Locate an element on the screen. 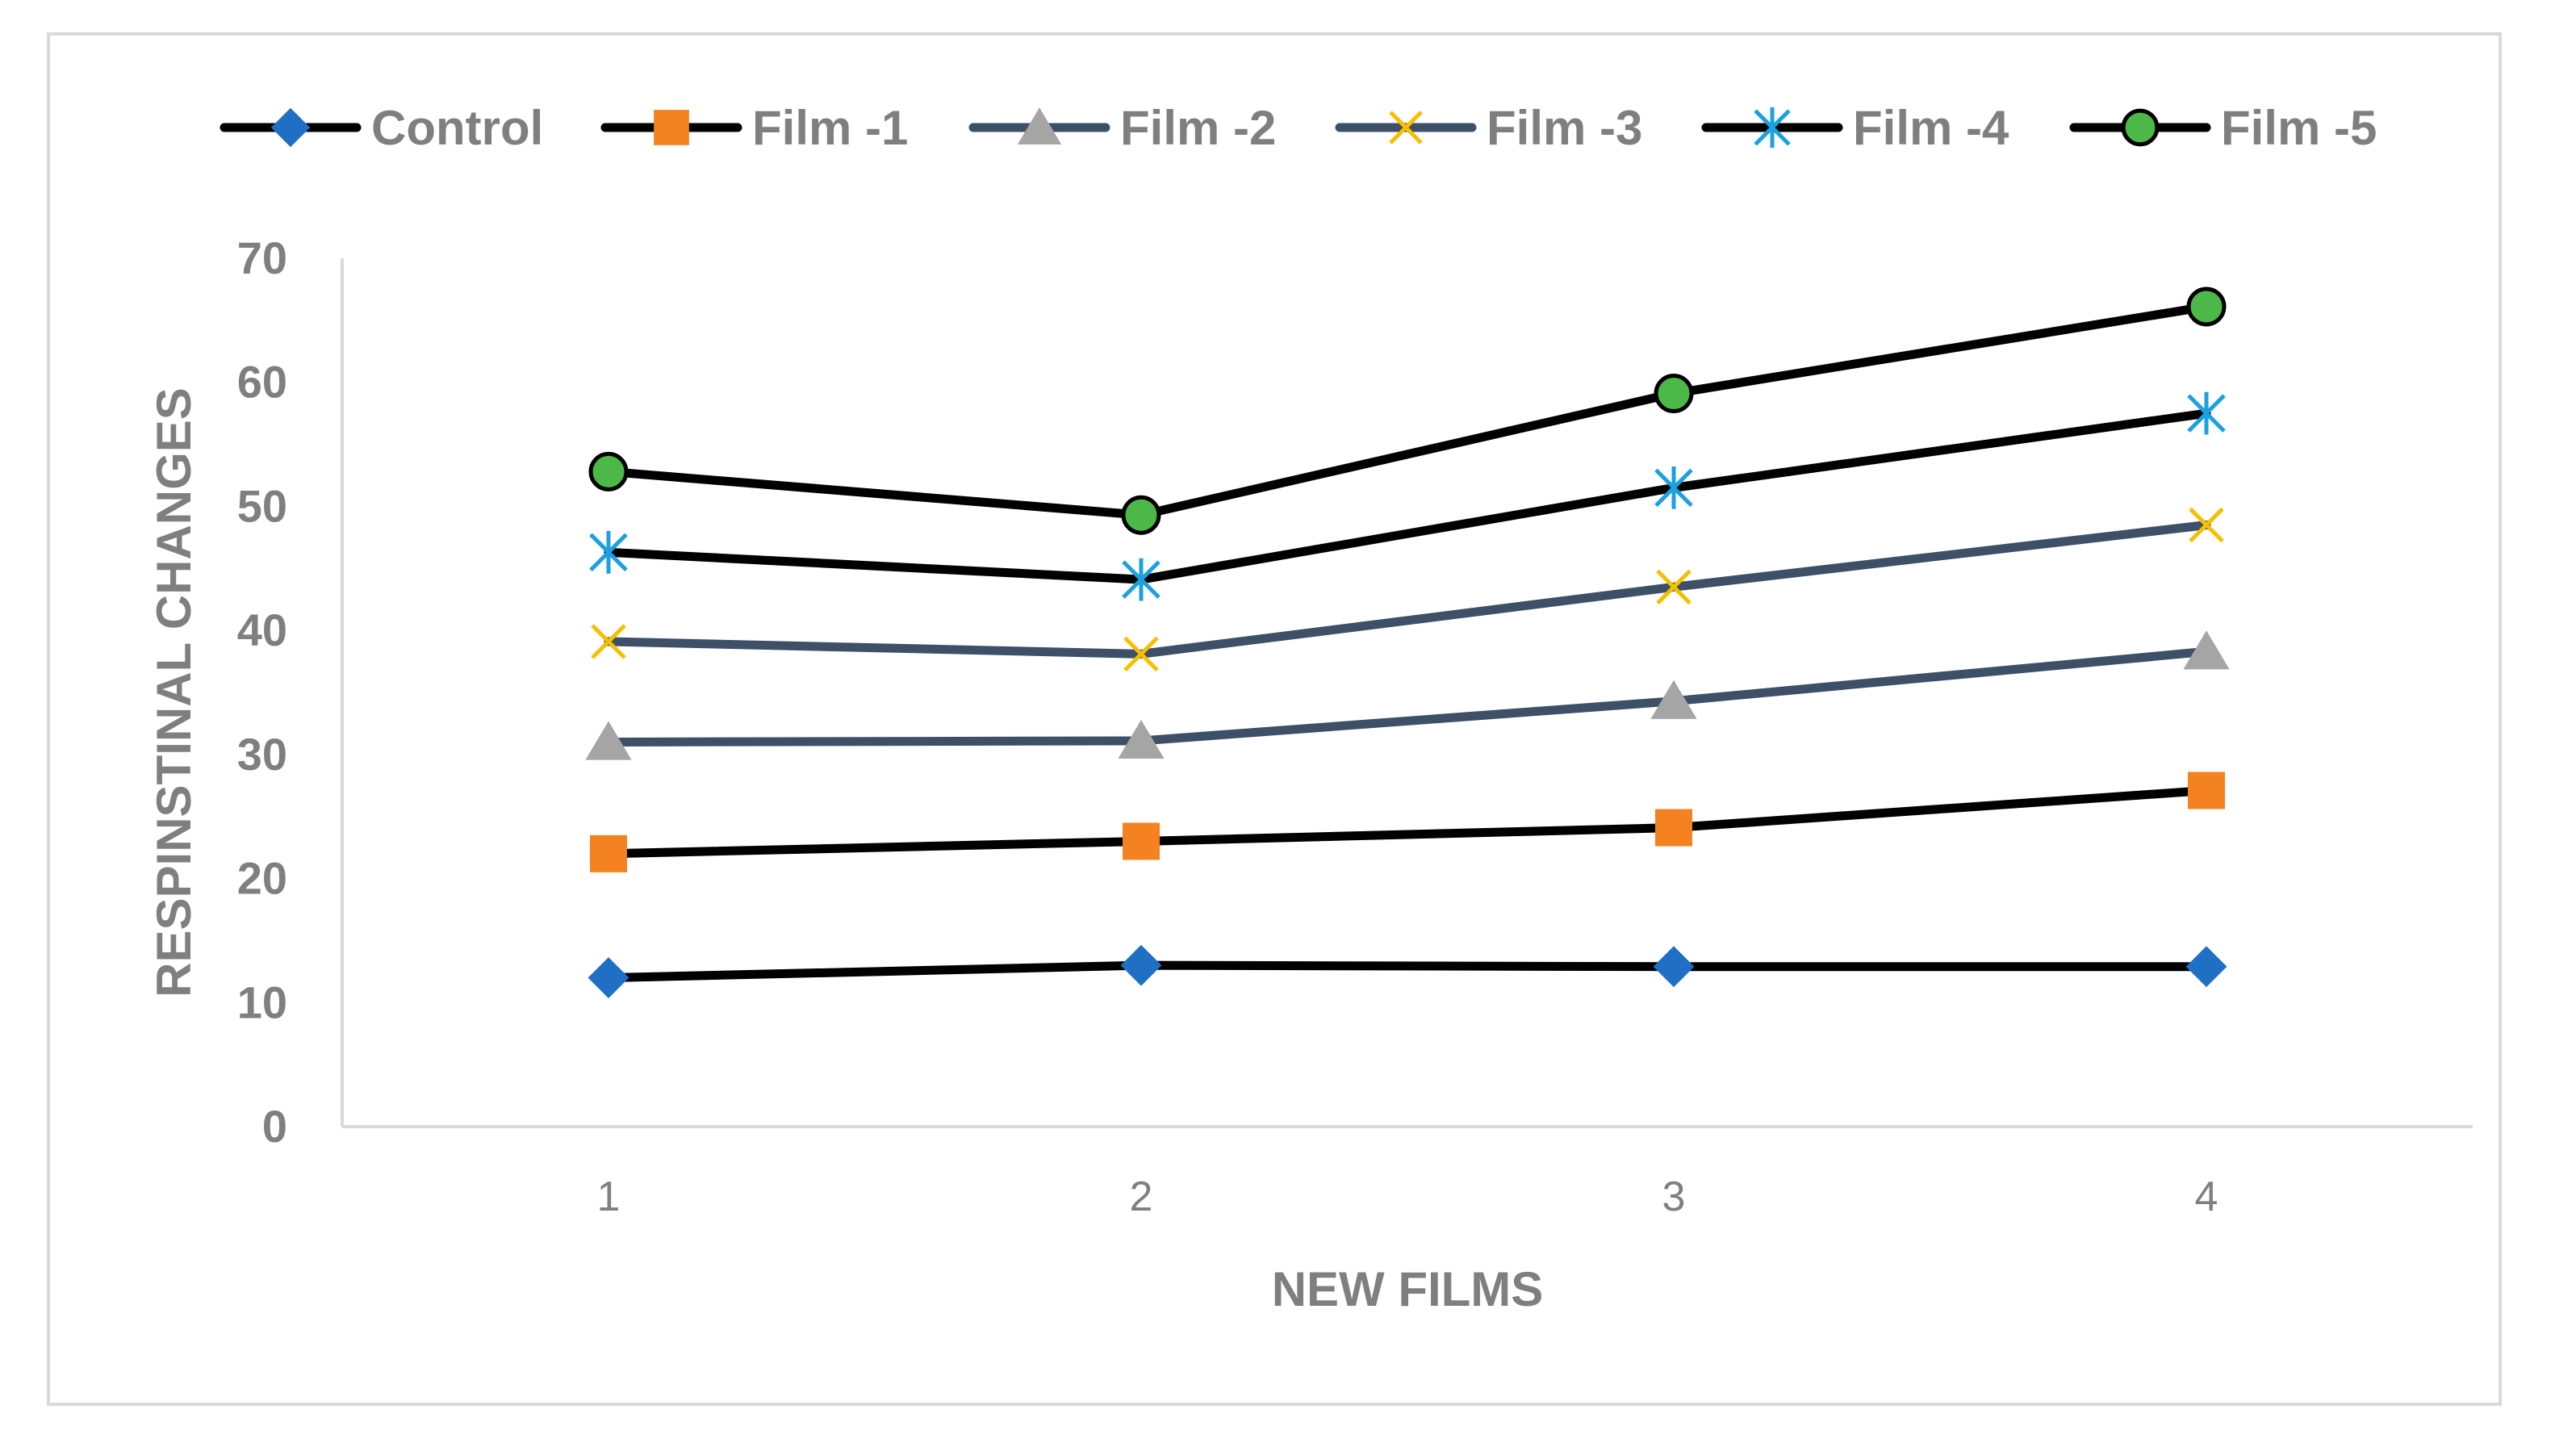  legend-entry: Film -5 is located at coordinates (2223, 128).